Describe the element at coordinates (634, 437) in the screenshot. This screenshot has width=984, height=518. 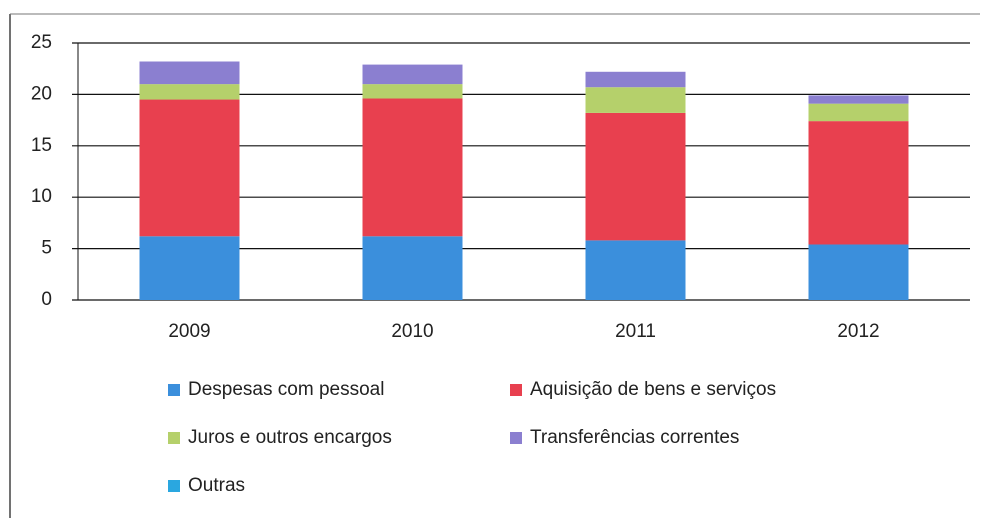
I see `legend-label: Transferências correntes` at that location.